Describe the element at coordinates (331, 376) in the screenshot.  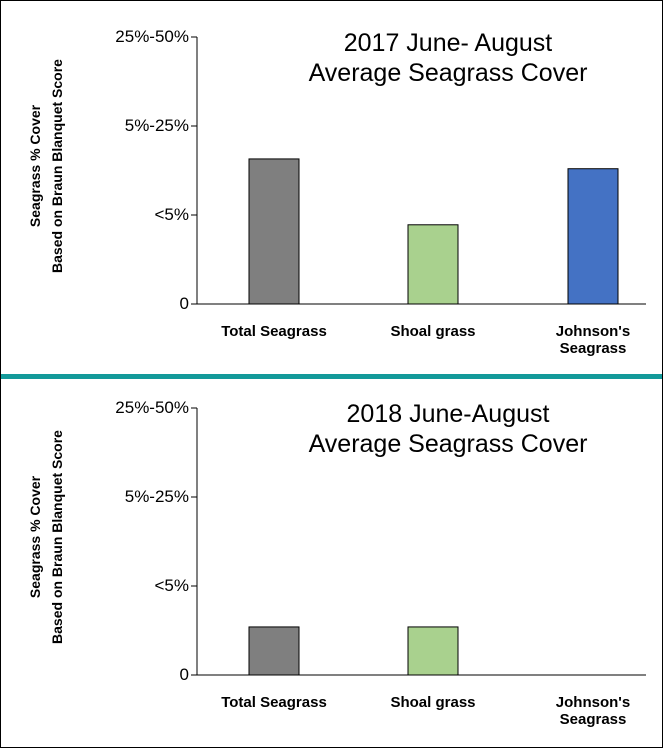
I see `divider` at that location.